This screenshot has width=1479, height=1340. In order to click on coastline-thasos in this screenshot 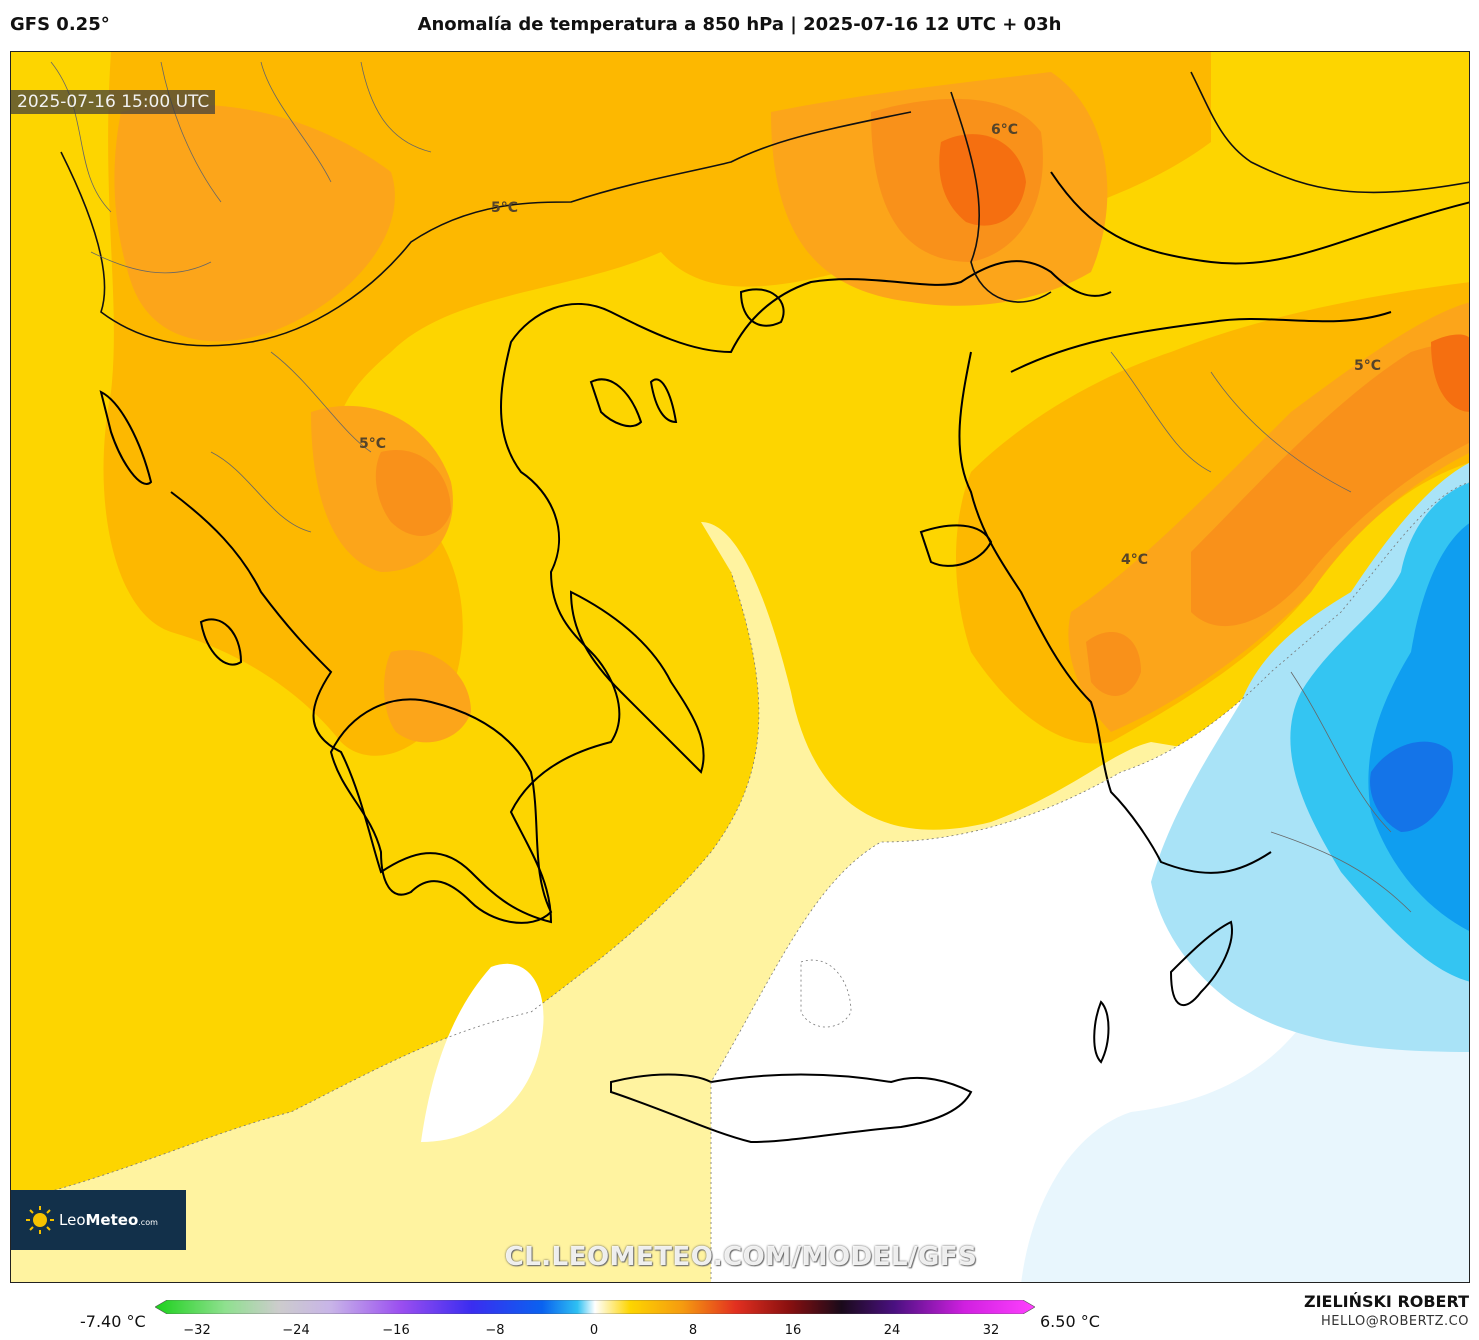, I will do `click(762, 307)`.